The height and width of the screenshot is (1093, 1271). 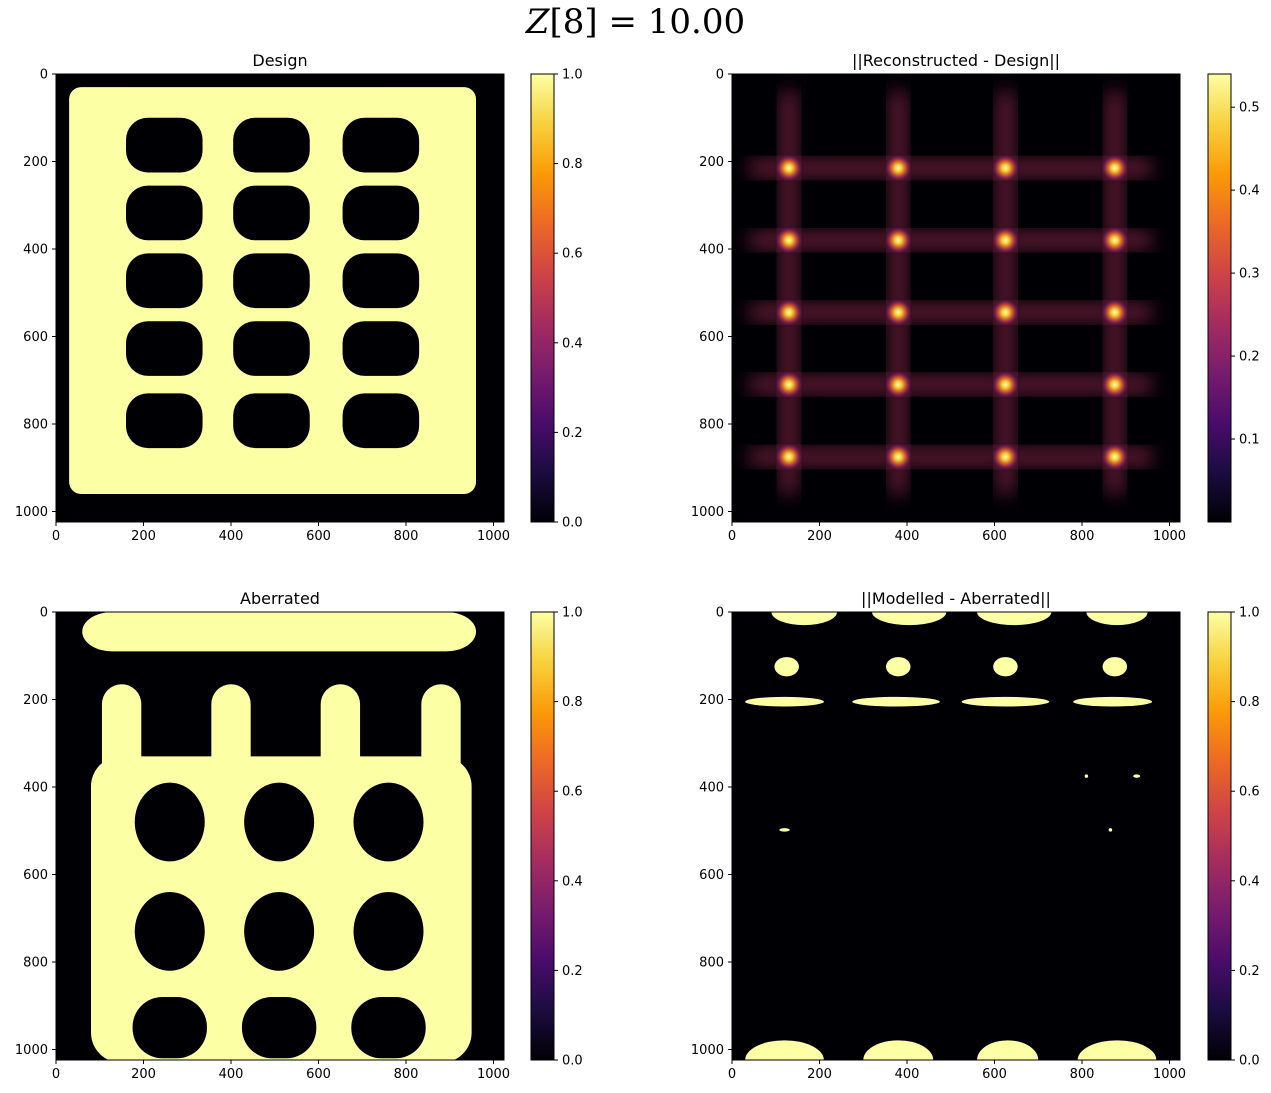 I want to click on subplot-title: Design, so click(x=279, y=60).